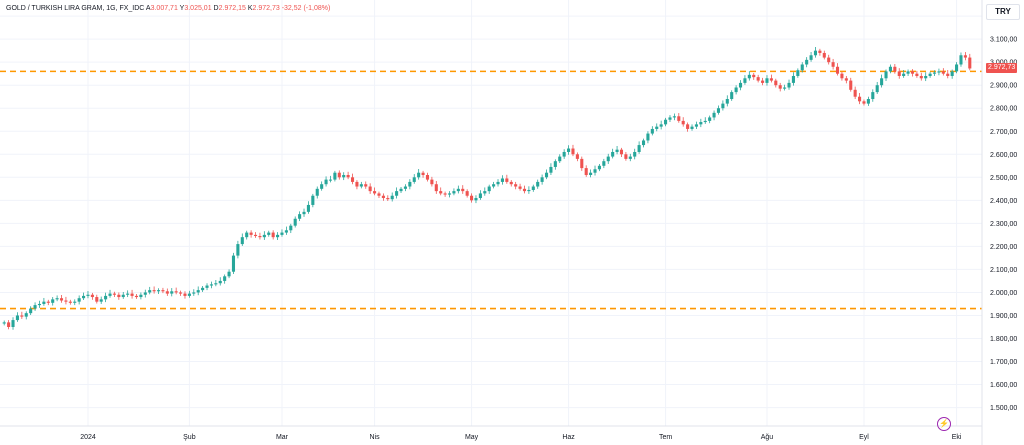 Image resolution: width=1024 pixels, height=445 pixels. Describe the element at coordinates (1003, 362) in the screenshot. I see `y-tick-label: 1.700,00` at that location.